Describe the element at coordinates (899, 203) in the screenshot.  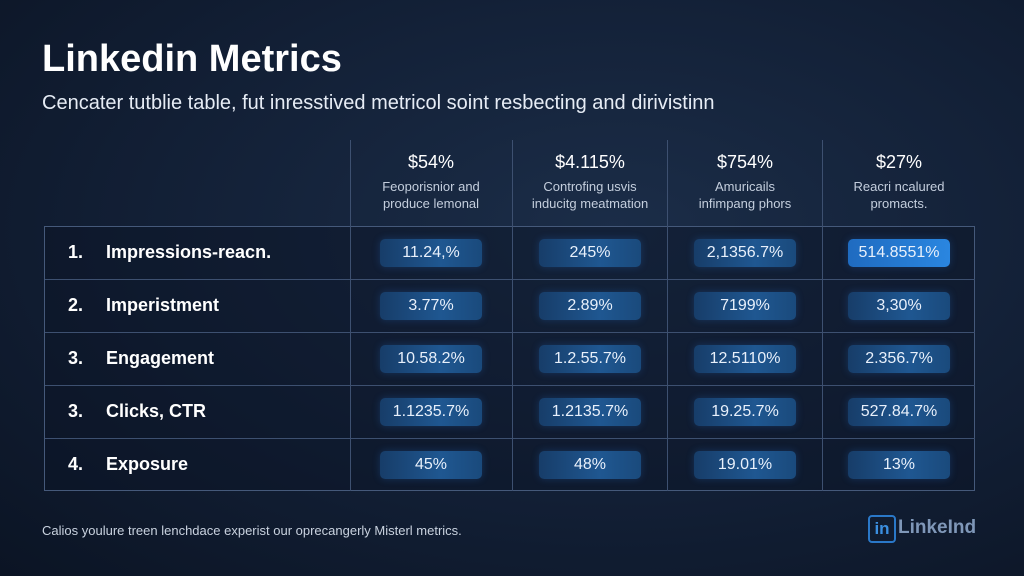
I see `description-line: promacts.` at that location.